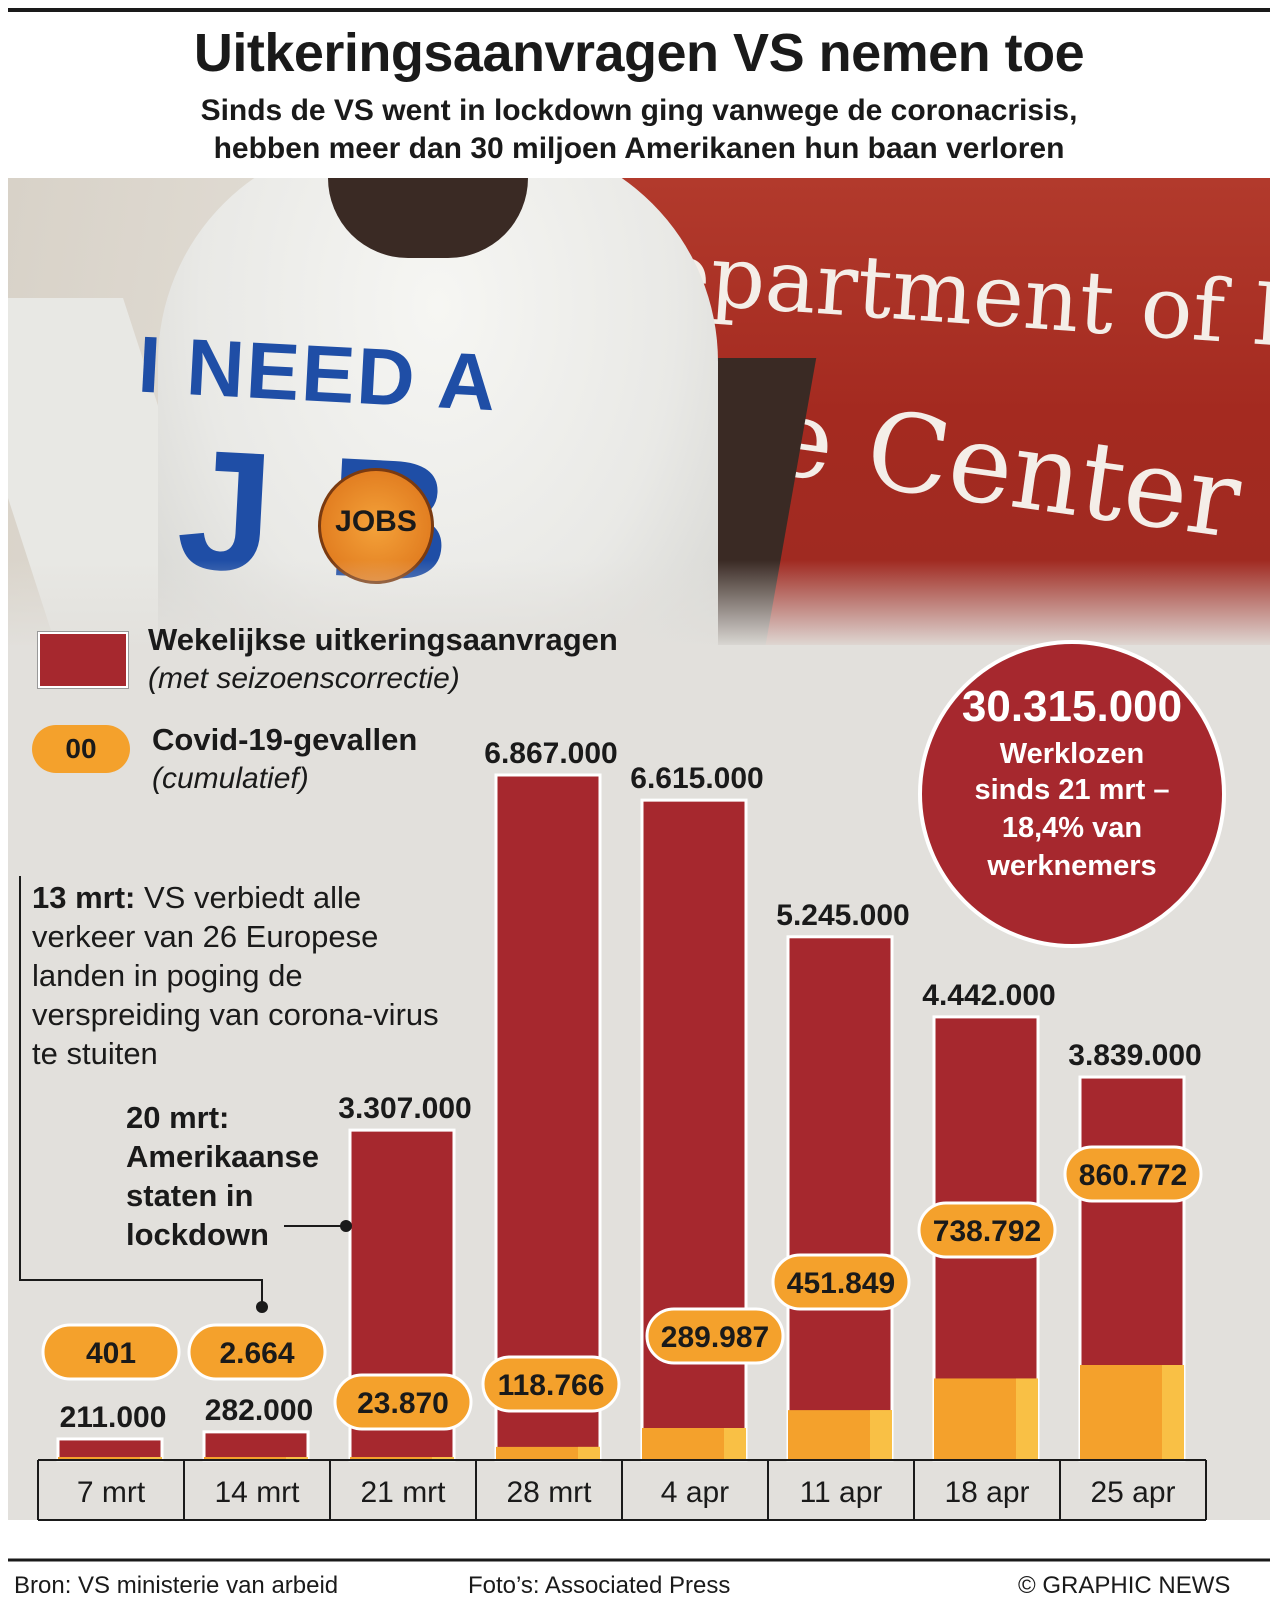 The image size is (1278, 1622). Describe the element at coordinates (262, 1307) in the screenshot. I see `annotation-dot-13-mrt` at that location.